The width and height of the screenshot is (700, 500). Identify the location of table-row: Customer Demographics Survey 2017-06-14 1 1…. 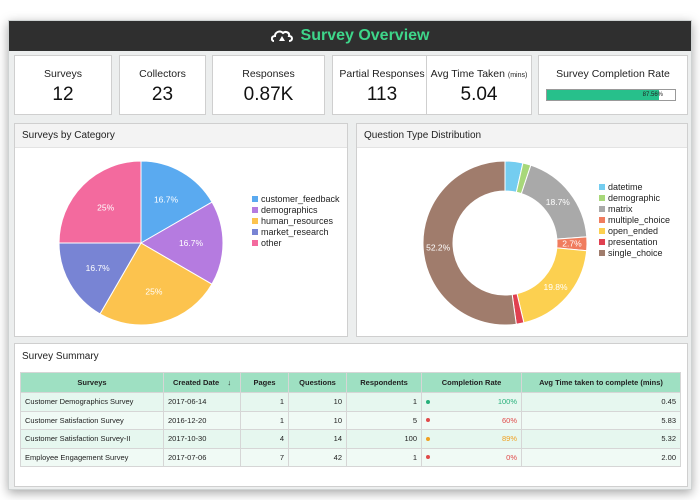
(350, 402).